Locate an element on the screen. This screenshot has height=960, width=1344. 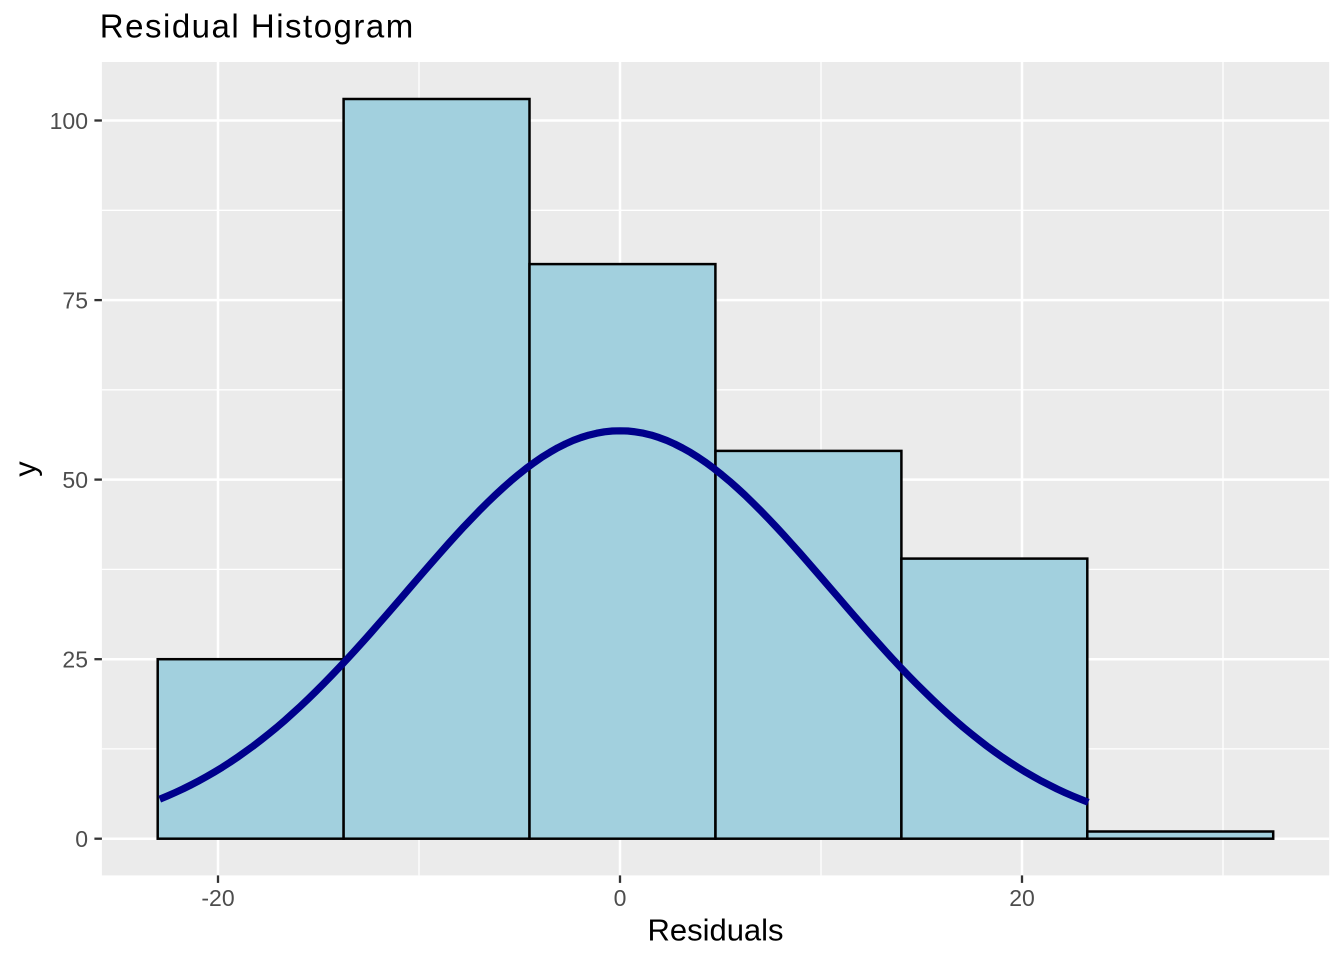
svg-text: Residuals is located at coordinates (715, 930).